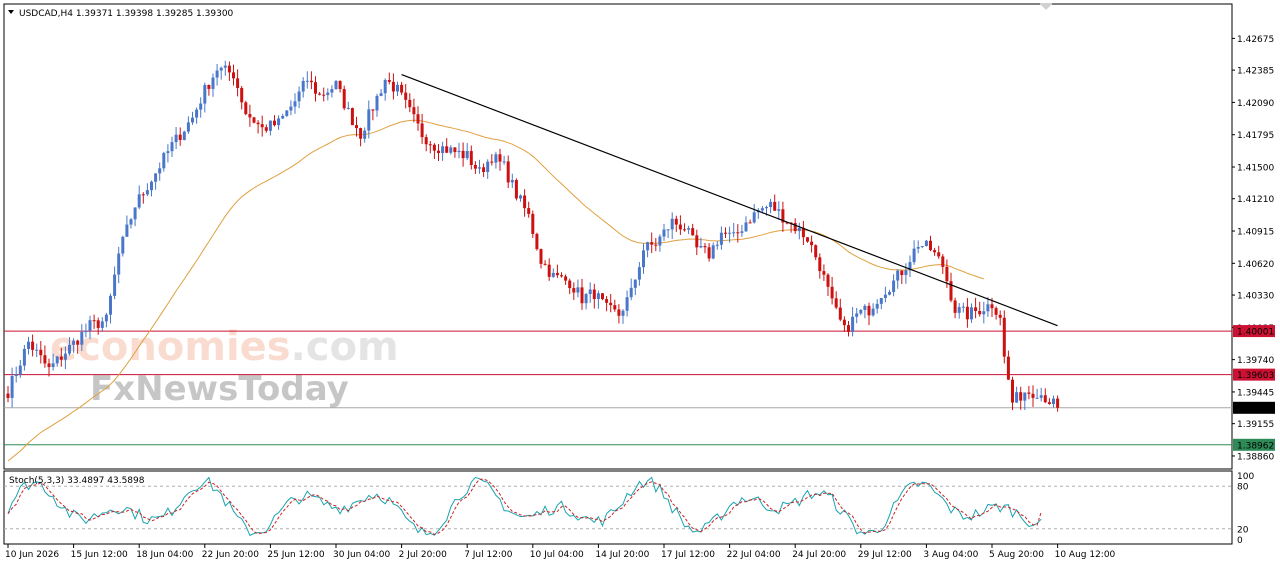 The width and height of the screenshot is (1280, 567). Describe the element at coordinates (1254, 331) in the screenshot. I see `price-label-box` at that location.